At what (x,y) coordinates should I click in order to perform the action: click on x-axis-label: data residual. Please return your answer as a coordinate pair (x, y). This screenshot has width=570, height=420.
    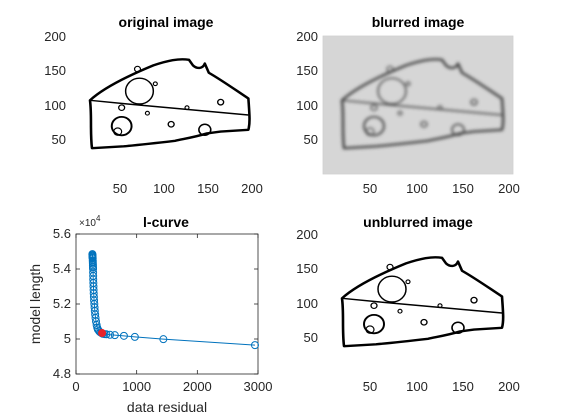
    Looking at the image, I should click on (167, 407).